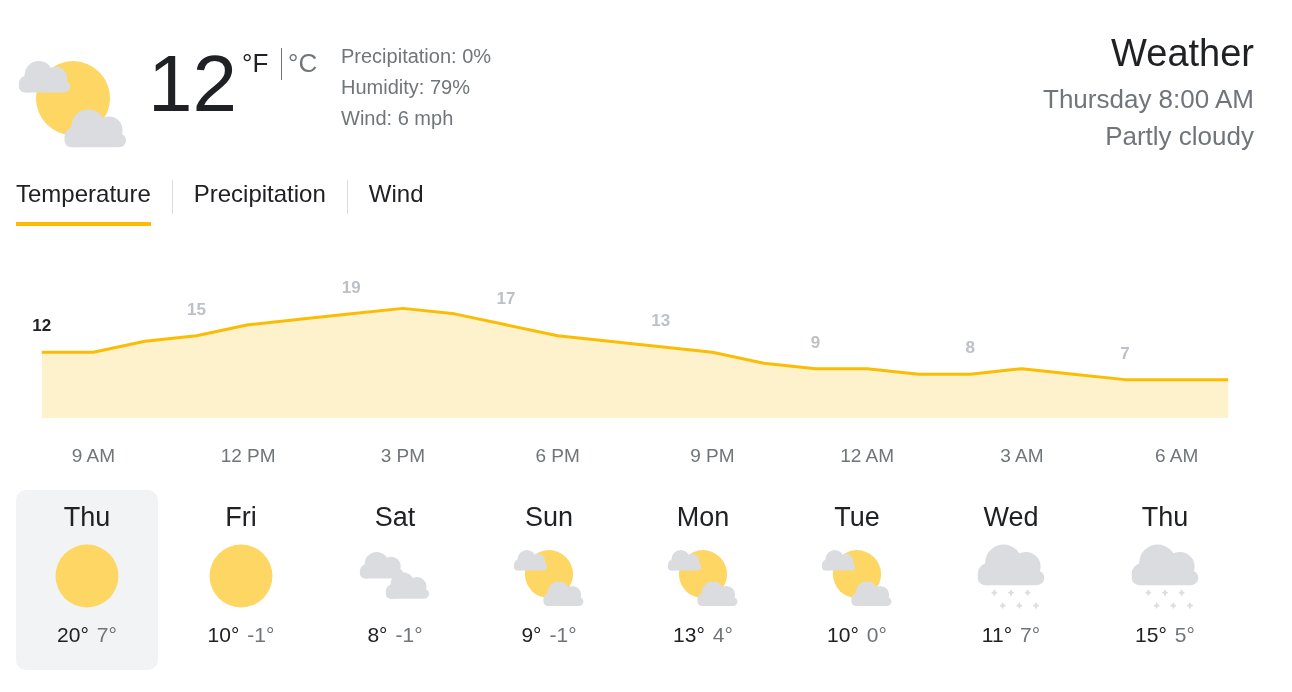  Describe the element at coordinates (255, 63) in the screenshot. I see `text: °F` at that location.